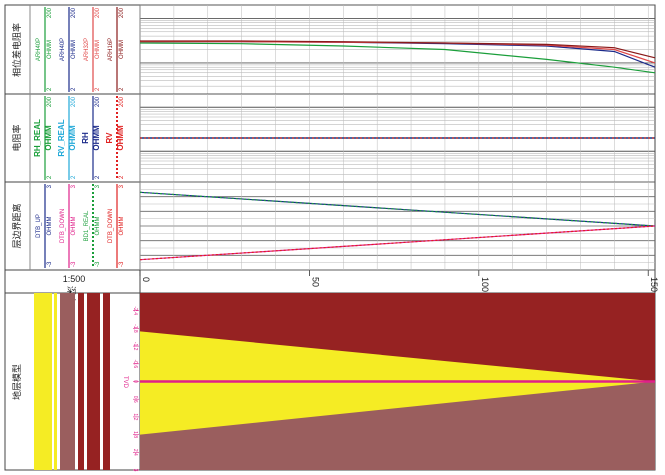 The width and height of the screenshot is (665, 475). Describe the element at coordinates (16, 225) in the screenshot. I see `track-title-dtb: 层边界距离` at that location.